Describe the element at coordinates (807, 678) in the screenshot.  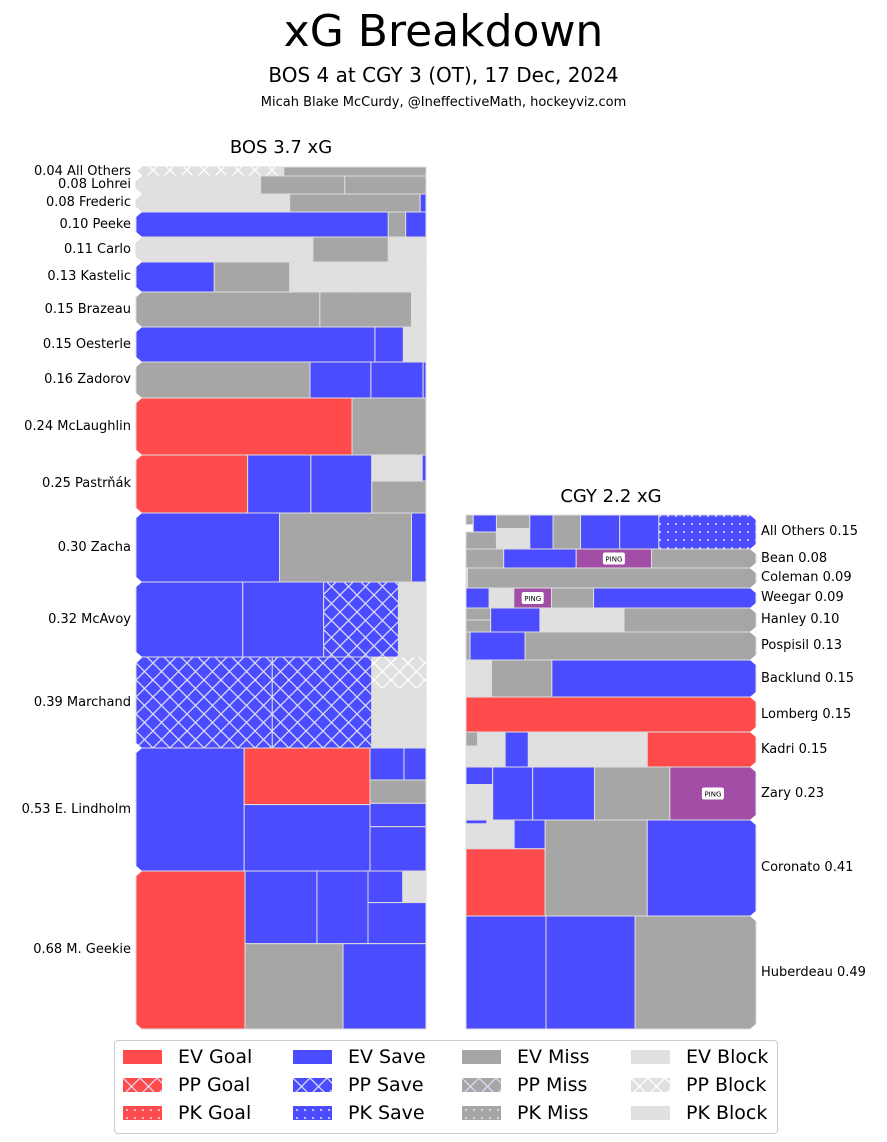
I see `player-label: Backlund 0.15` at that location.